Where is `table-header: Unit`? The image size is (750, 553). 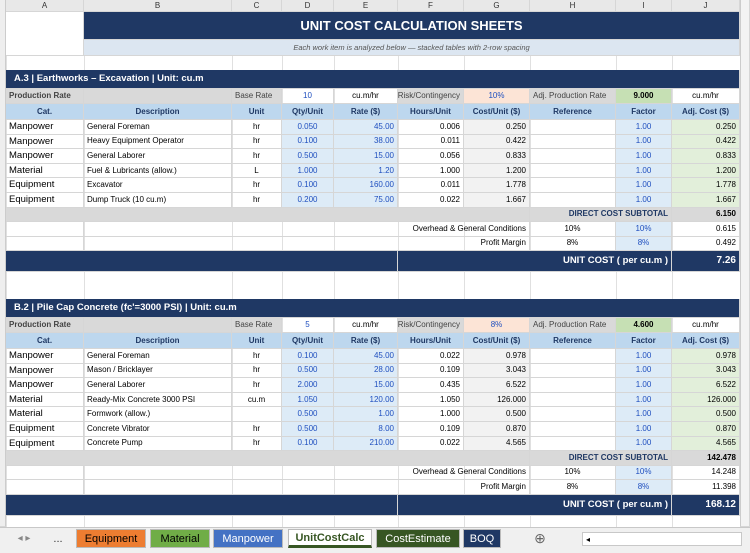
table-header: Unit is located at coordinates (257, 112).